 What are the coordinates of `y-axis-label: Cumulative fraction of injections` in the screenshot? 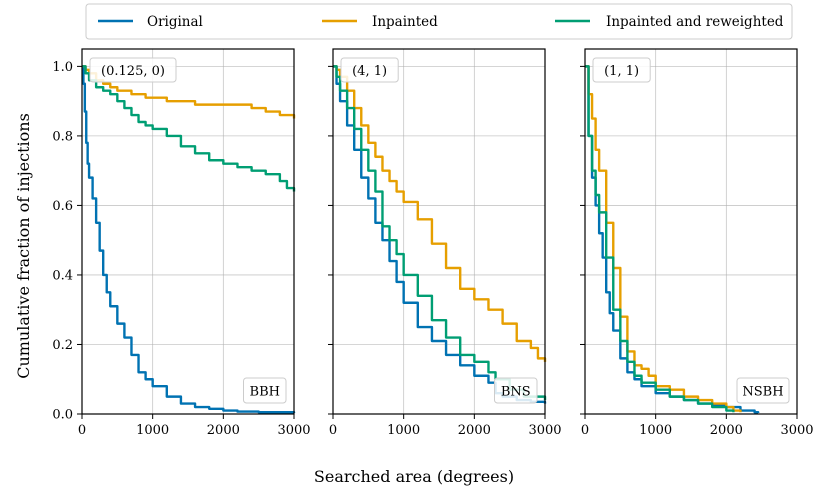 It's located at (23, 246).